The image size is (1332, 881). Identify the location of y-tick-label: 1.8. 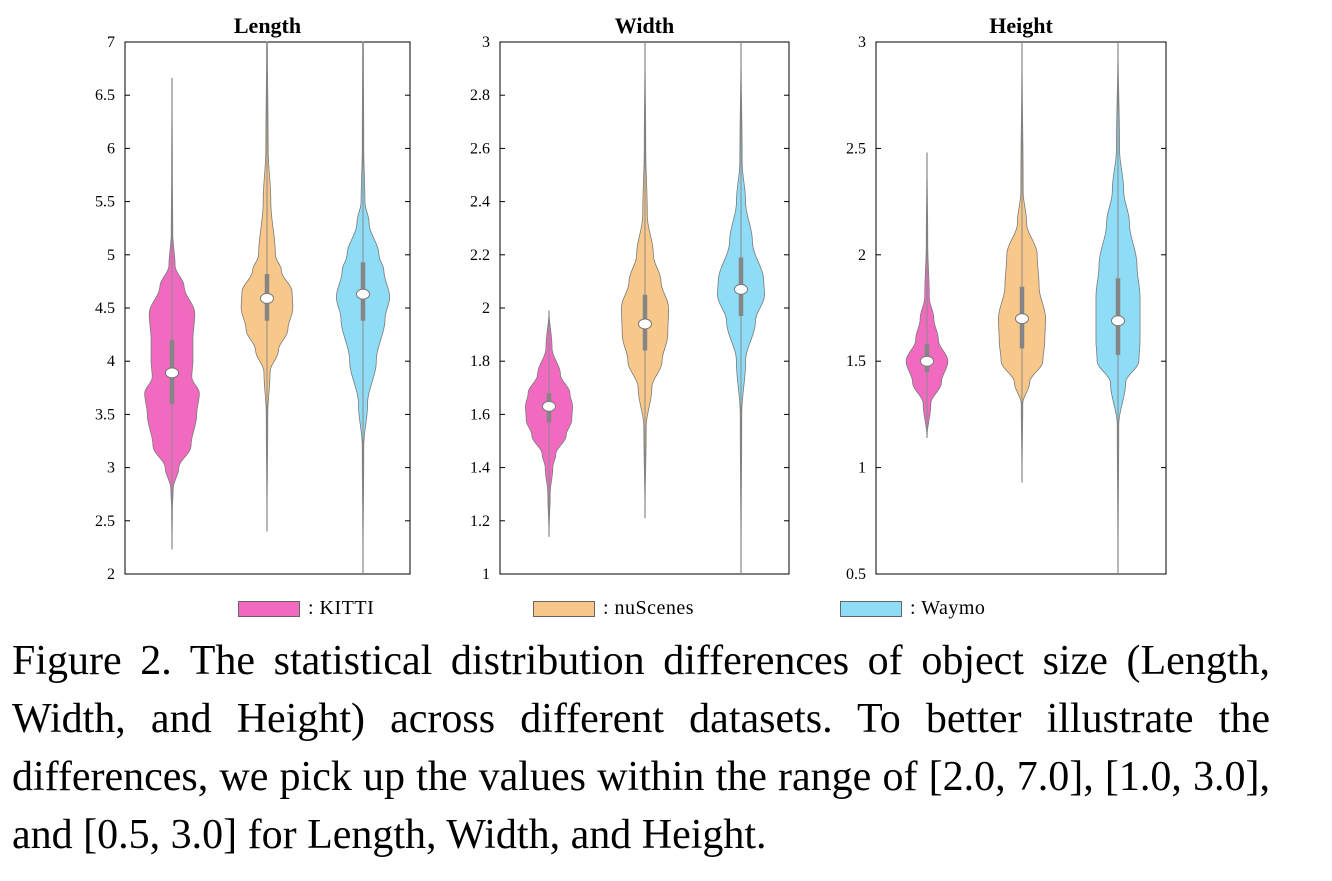
(480, 361).